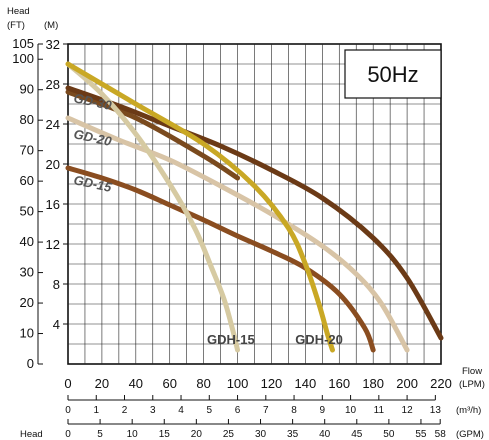 This screenshot has height=440, width=489. What do you see at coordinates (379, 410) in the screenshot?
I see `m3h-tick-label: 11` at bounding box center [379, 410].